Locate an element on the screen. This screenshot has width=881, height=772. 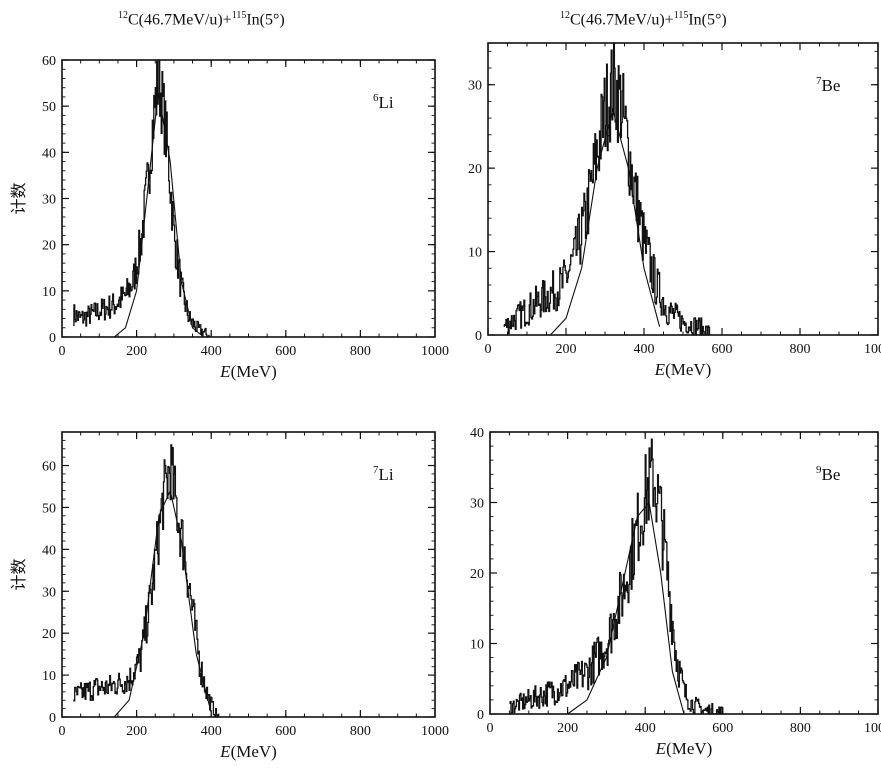
isotope-label: 7Be is located at coordinates (828, 85).